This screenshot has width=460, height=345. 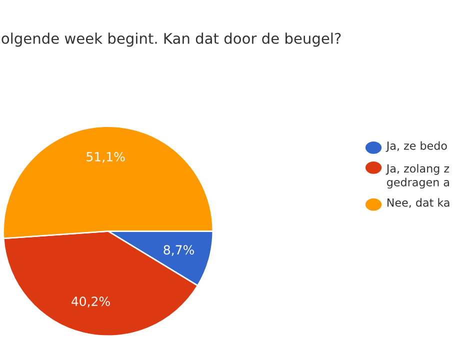 I want to click on data-label: 40,2%, so click(x=91, y=302).